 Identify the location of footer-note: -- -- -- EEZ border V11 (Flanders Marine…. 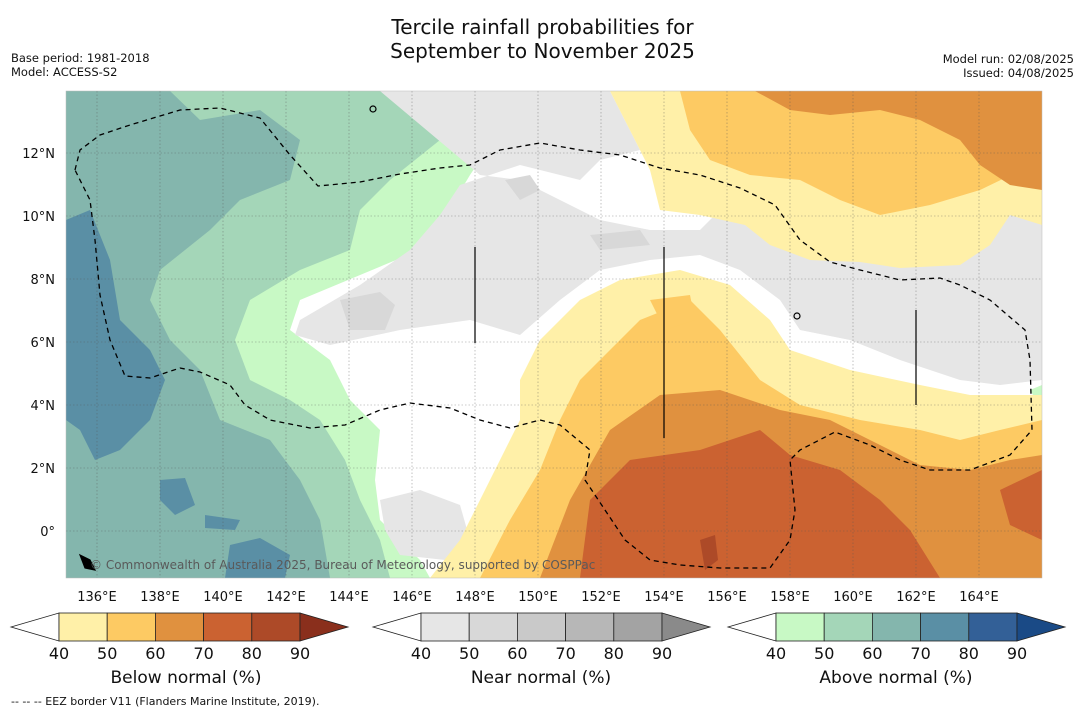
(165, 701).